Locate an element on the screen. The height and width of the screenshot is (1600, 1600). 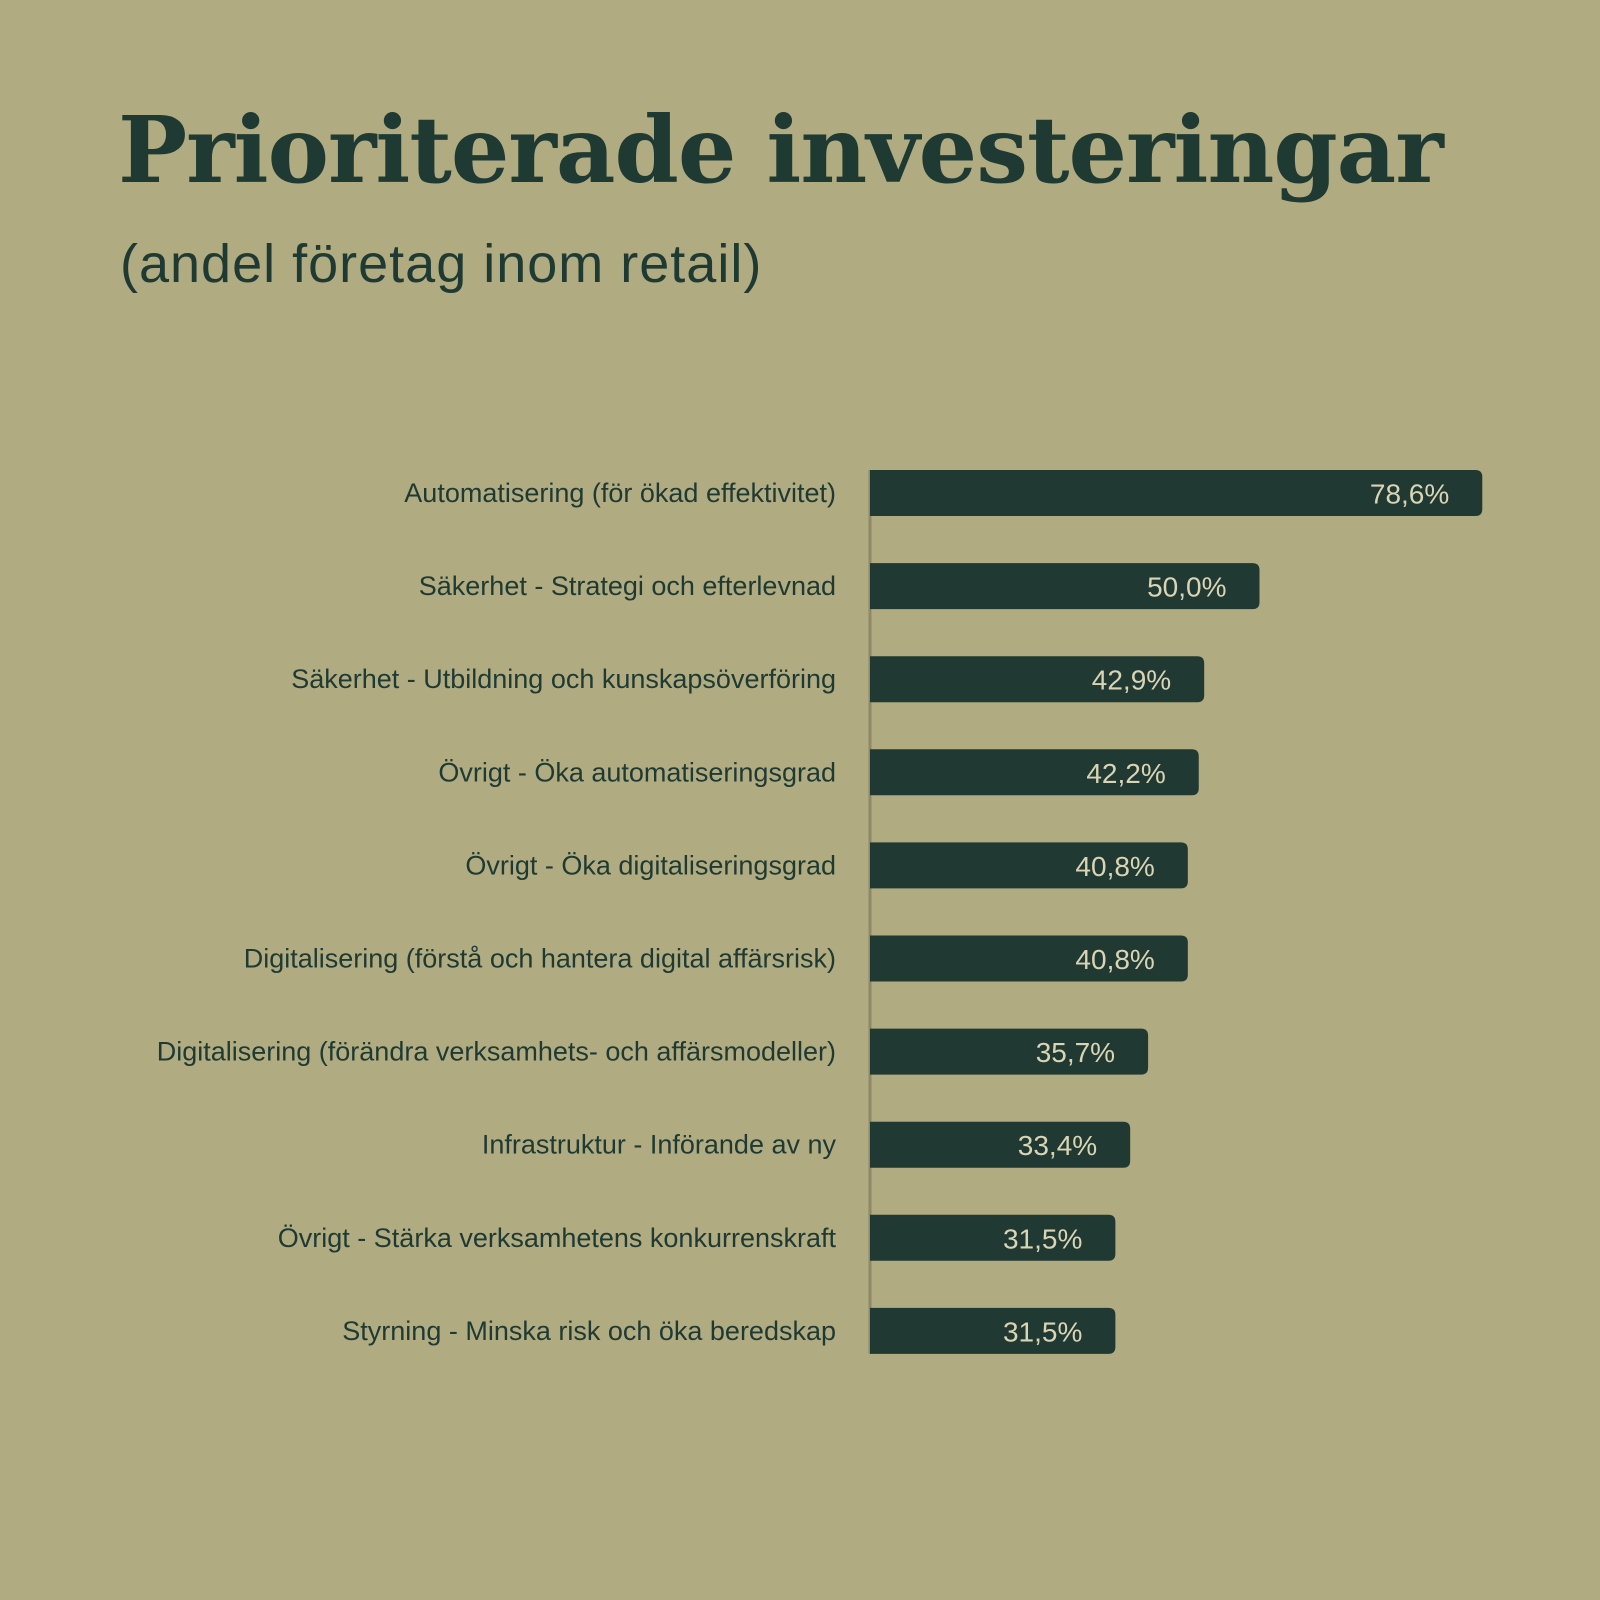
category-label: Infrastruktur - Införande av ny is located at coordinates (659, 1145).